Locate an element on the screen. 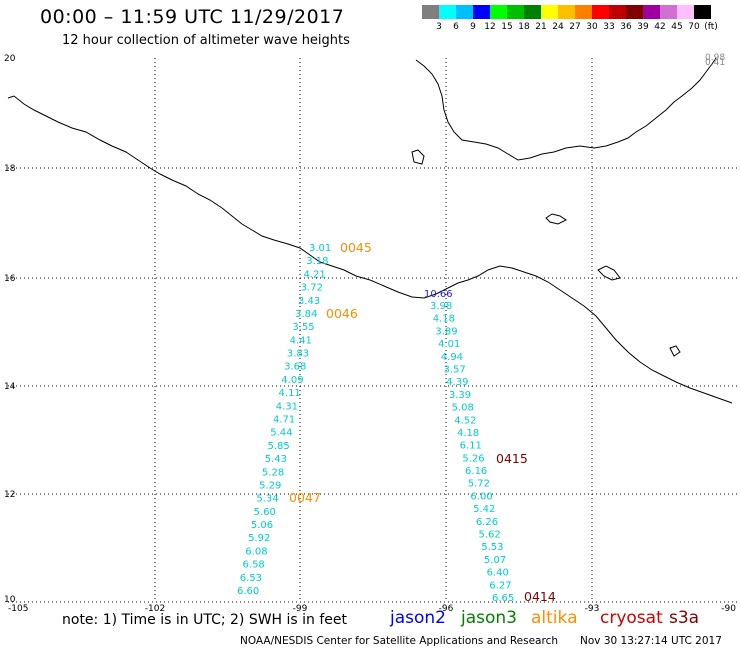 This screenshot has height=650, width=740. wave-height-label: 6.60 is located at coordinates (248, 591).